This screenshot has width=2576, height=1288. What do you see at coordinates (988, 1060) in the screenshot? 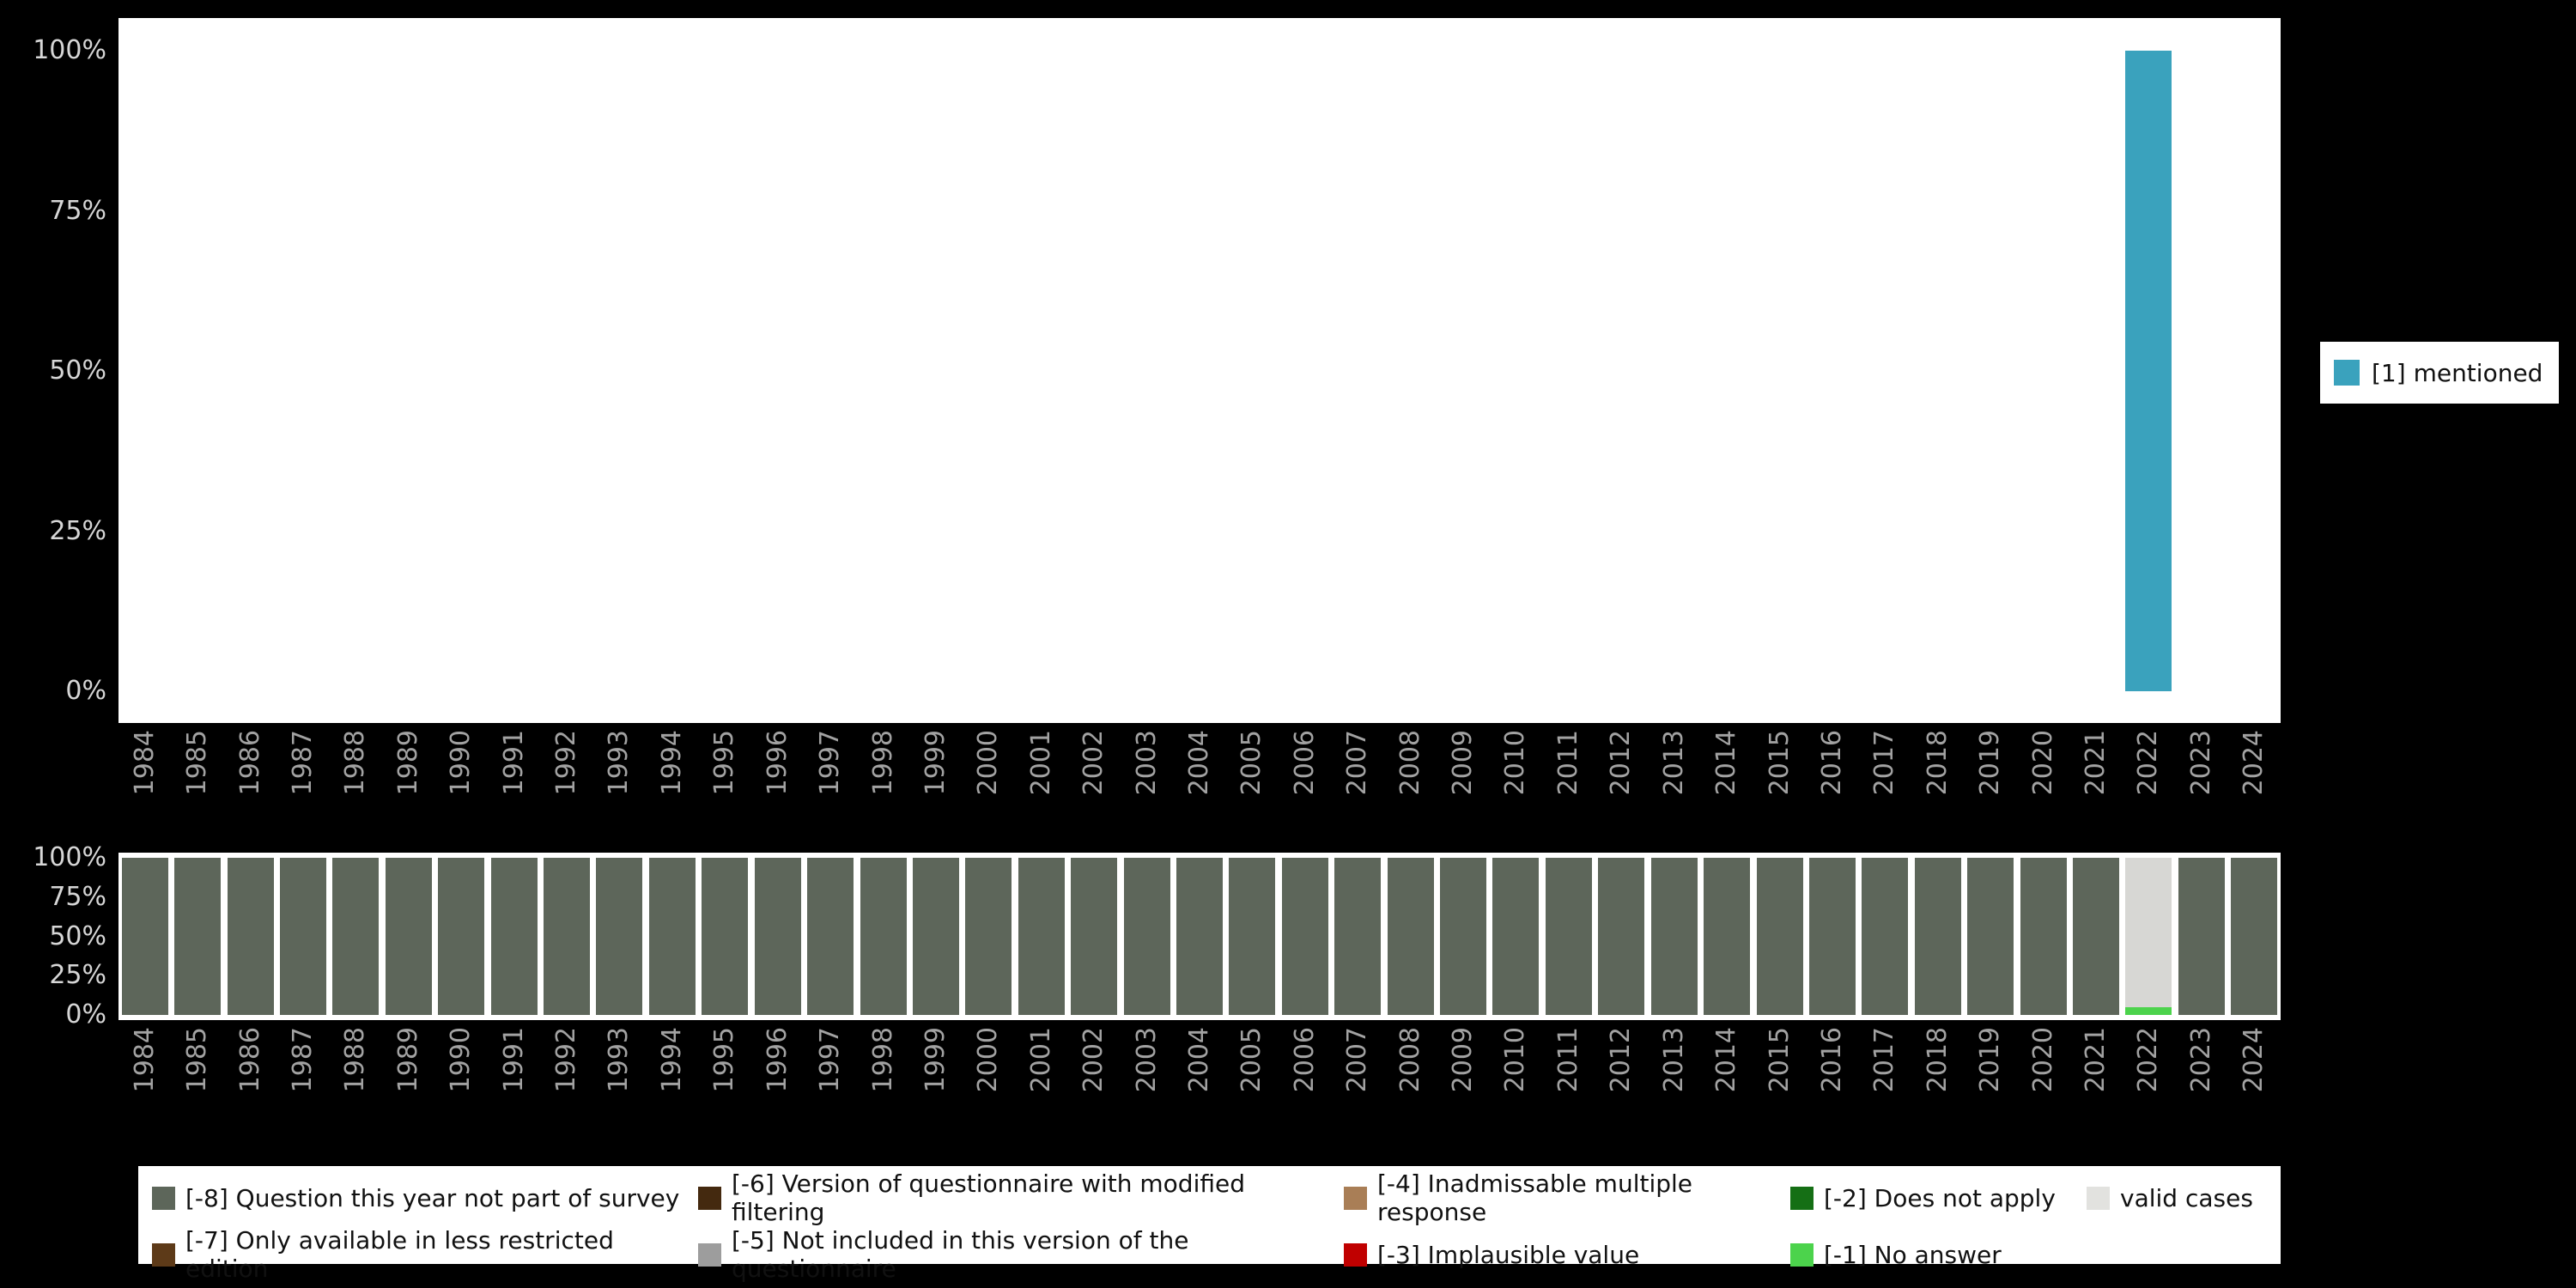
I see `x-axis-label-2000: 2000` at bounding box center [988, 1060].